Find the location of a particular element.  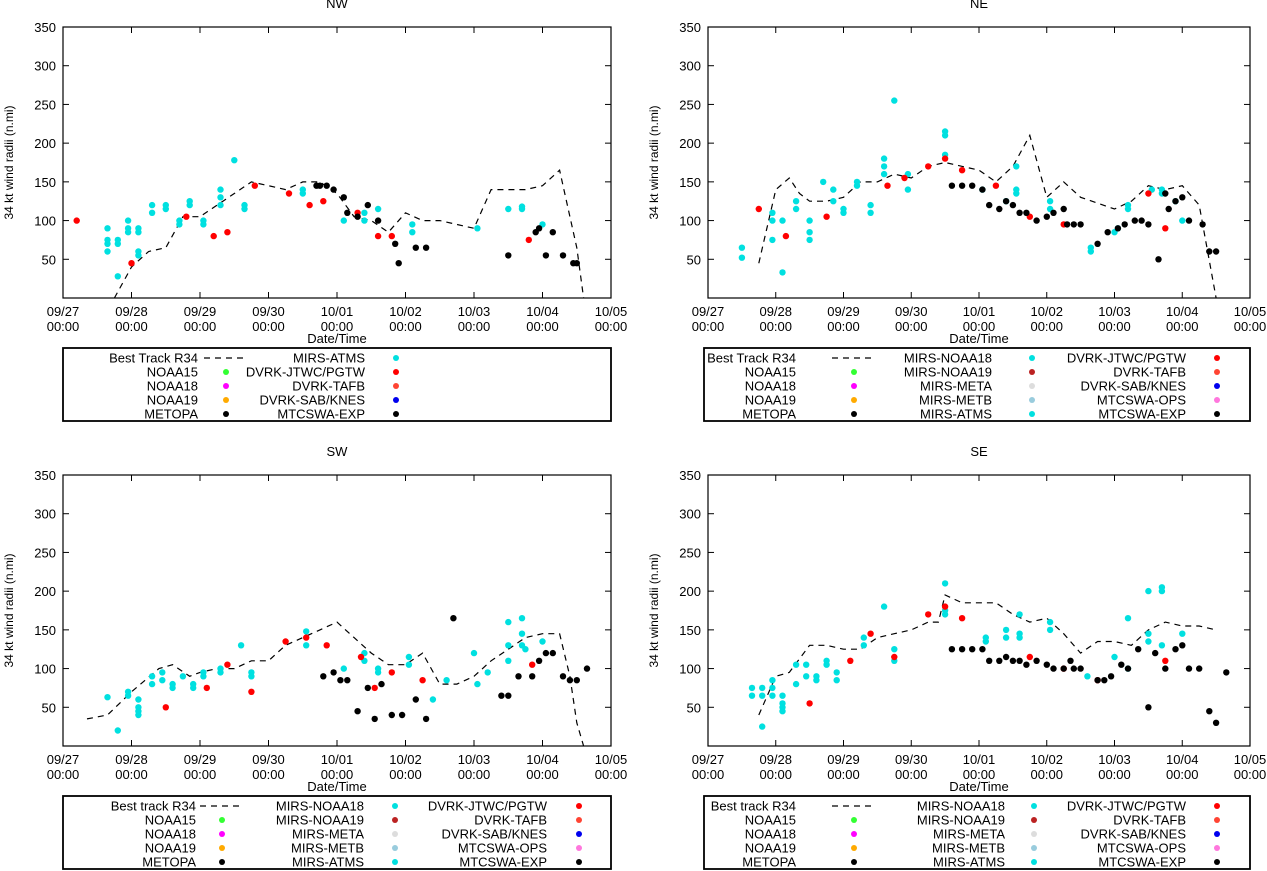

legend-label: DVRK-TAFB is located at coordinates (510, 820).